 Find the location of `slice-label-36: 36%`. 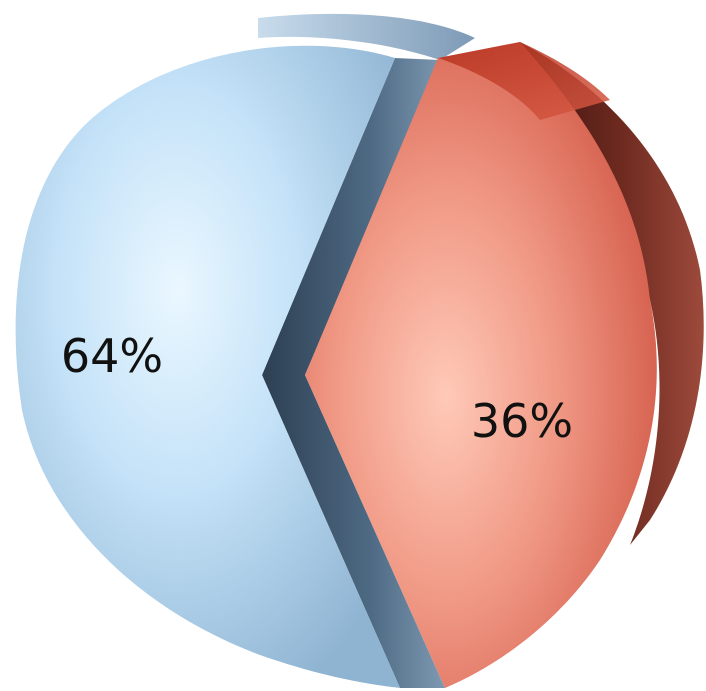

slice-label-36: 36% is located at coordinates (522, 421).